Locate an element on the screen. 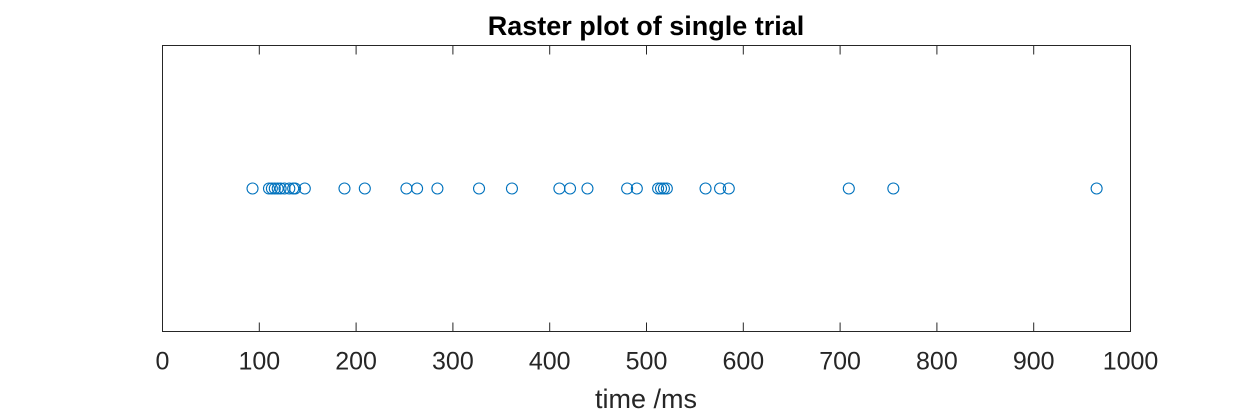 This screenshot has height=417, width=1250. x-tick-label: 200 is located at coordinates (356, 362).